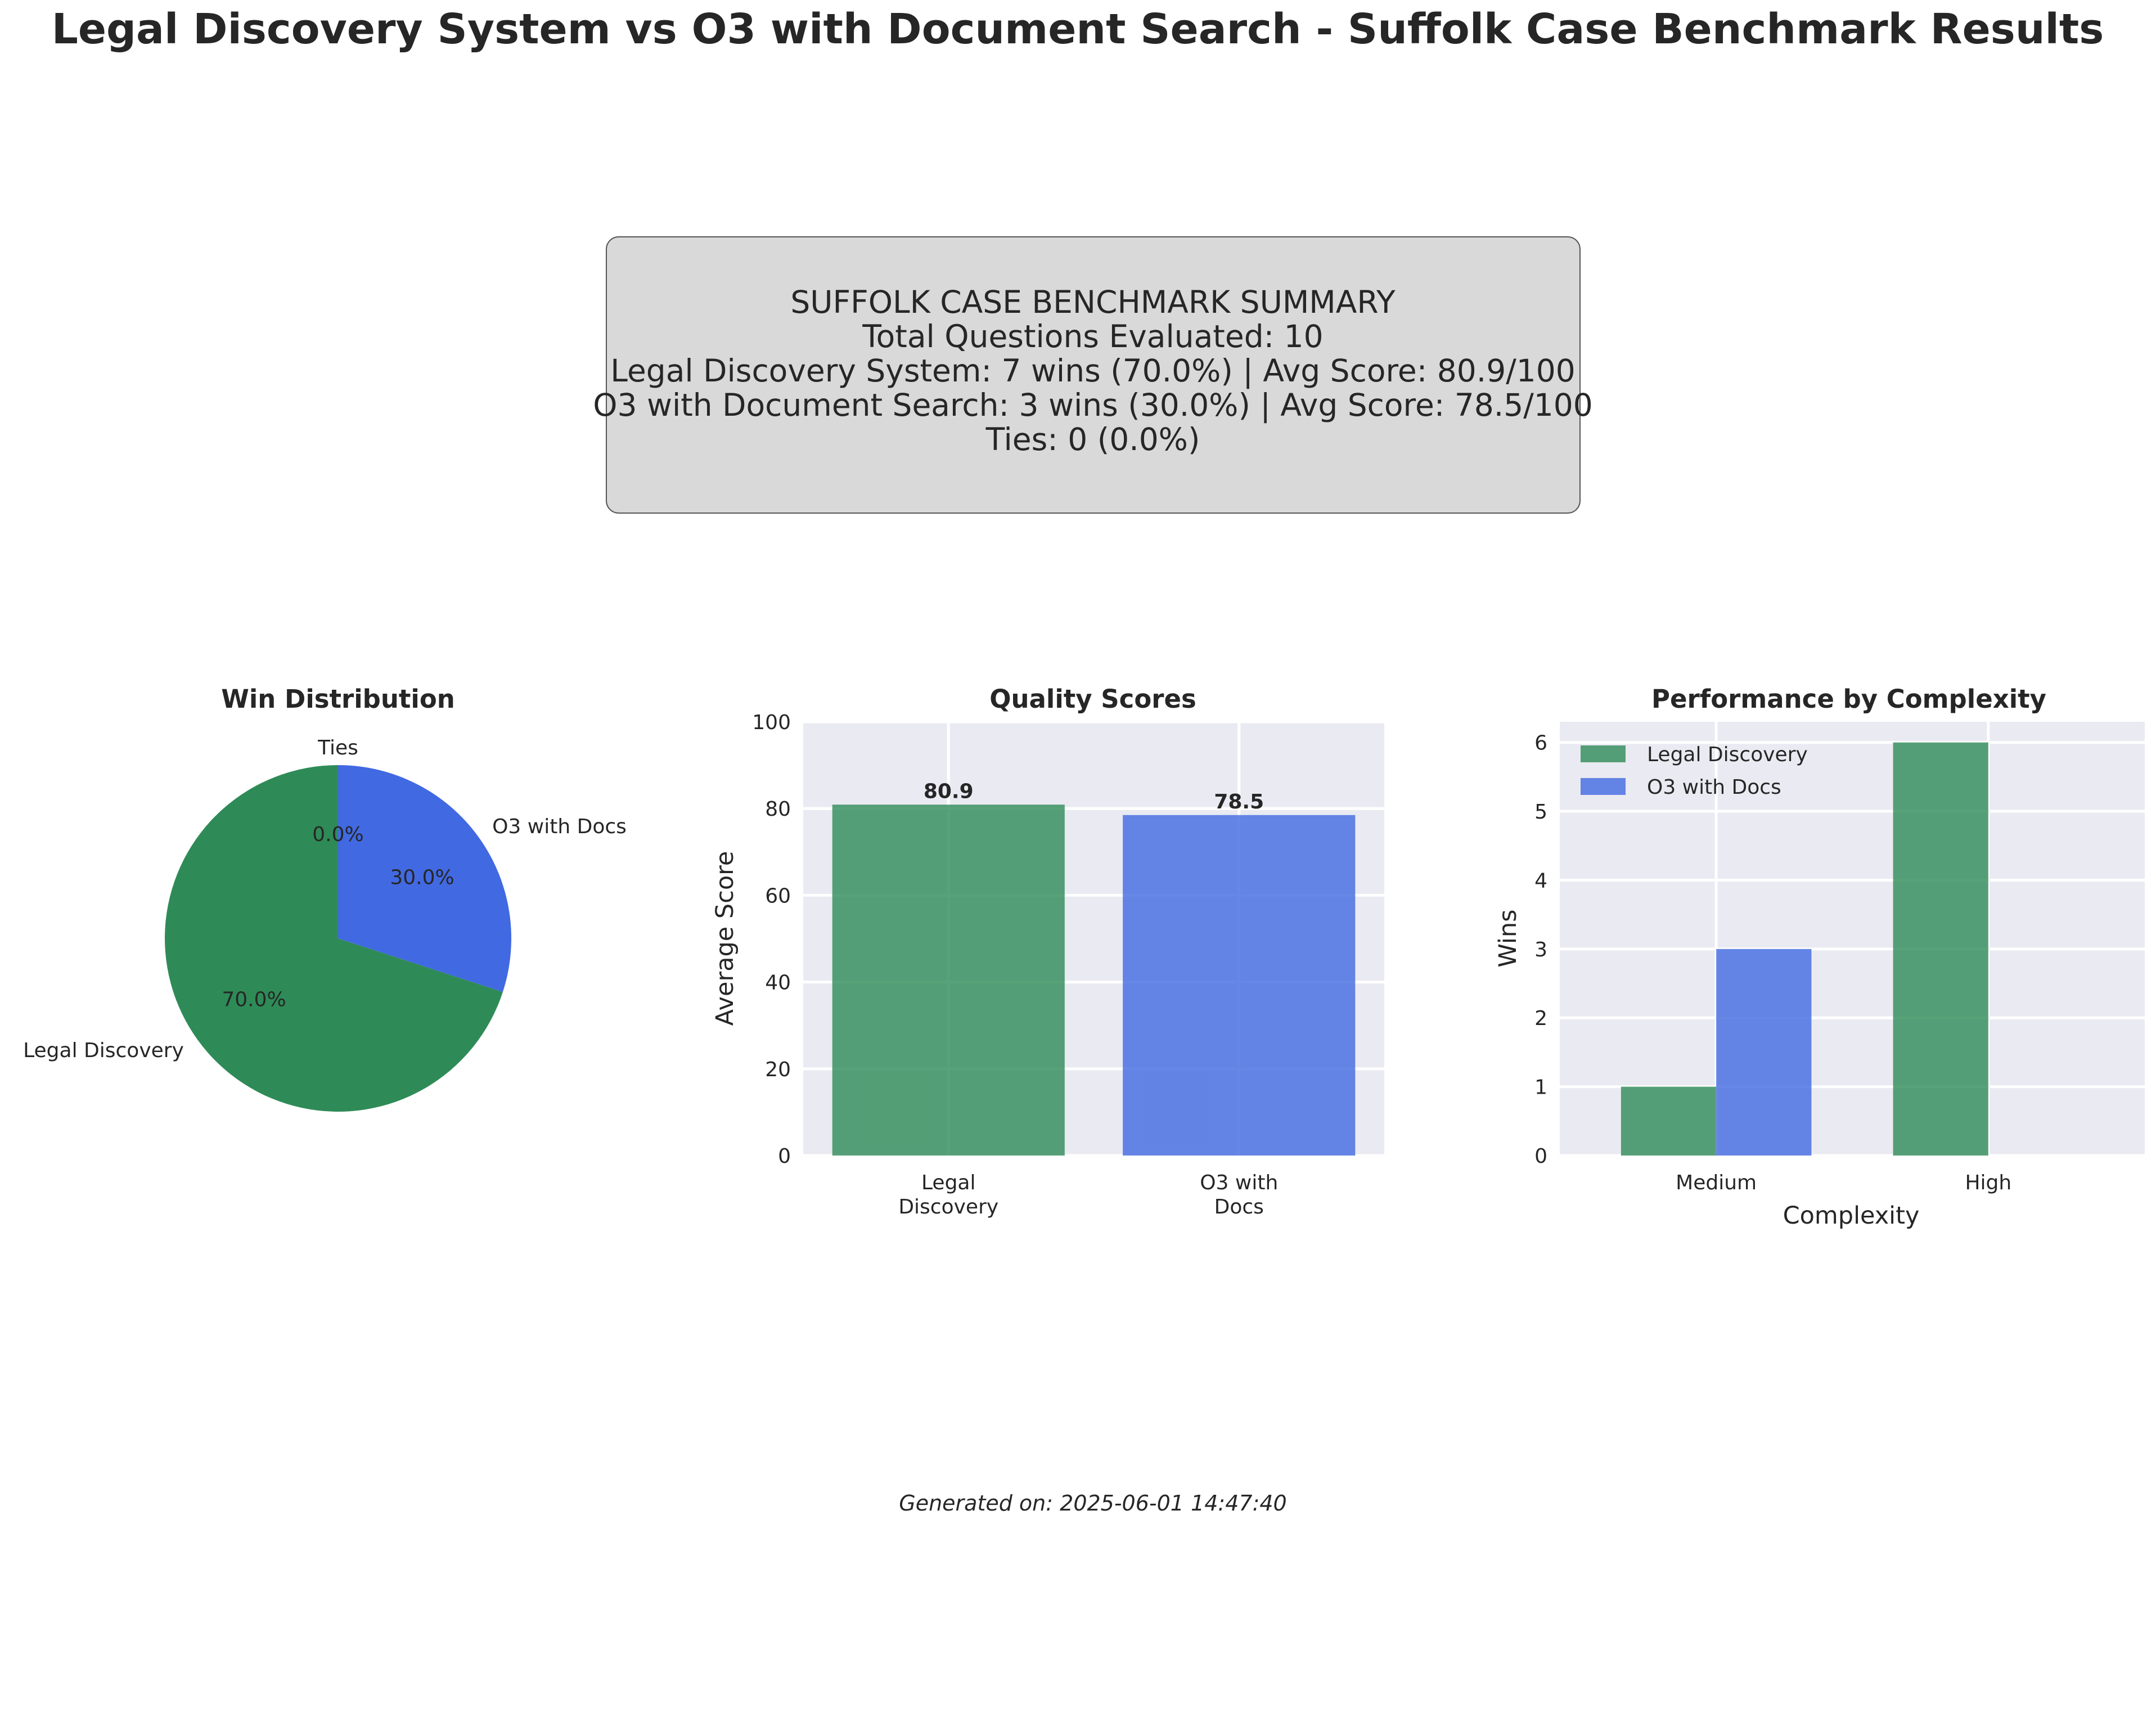 This screenshot has height=1735, width=2156. What do you see at coordinates (103, 1050) in the screenshot?
I see `pie-label-legal-discovery: Legal Discovery` at bounding box center [103, 1050].